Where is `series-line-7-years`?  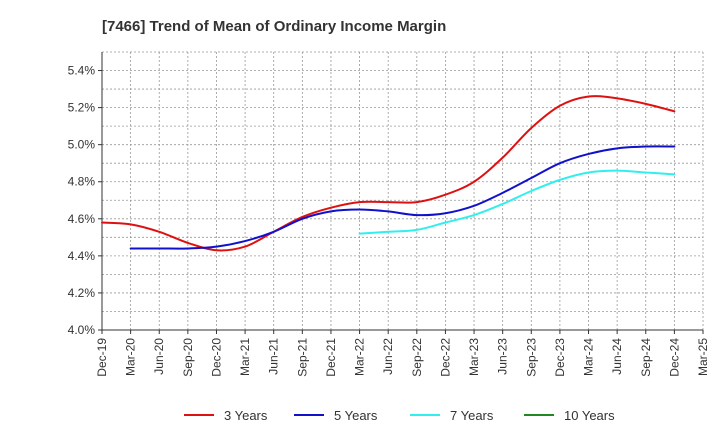 series-line-7-years is located at coordinates (517, 202).